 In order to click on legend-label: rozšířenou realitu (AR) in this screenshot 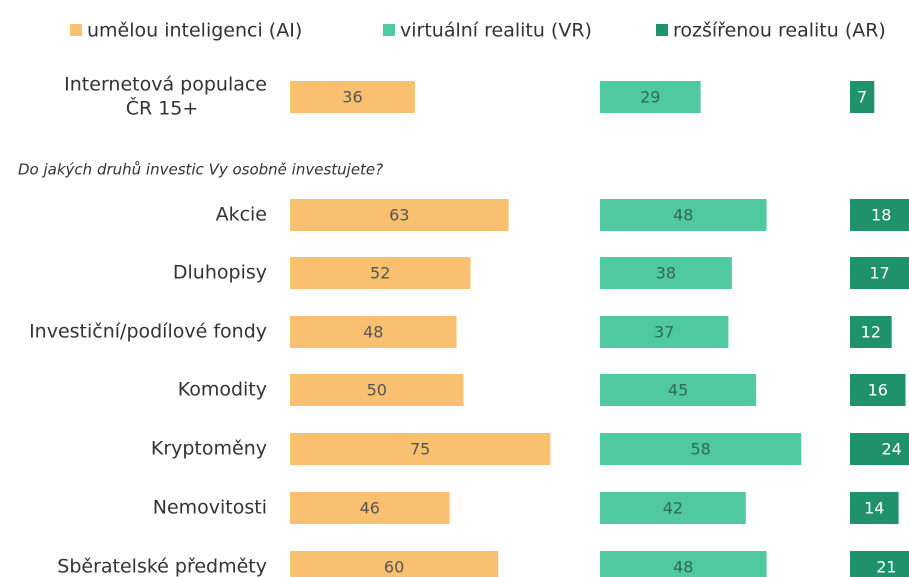, I will do `click(779, 31)`.